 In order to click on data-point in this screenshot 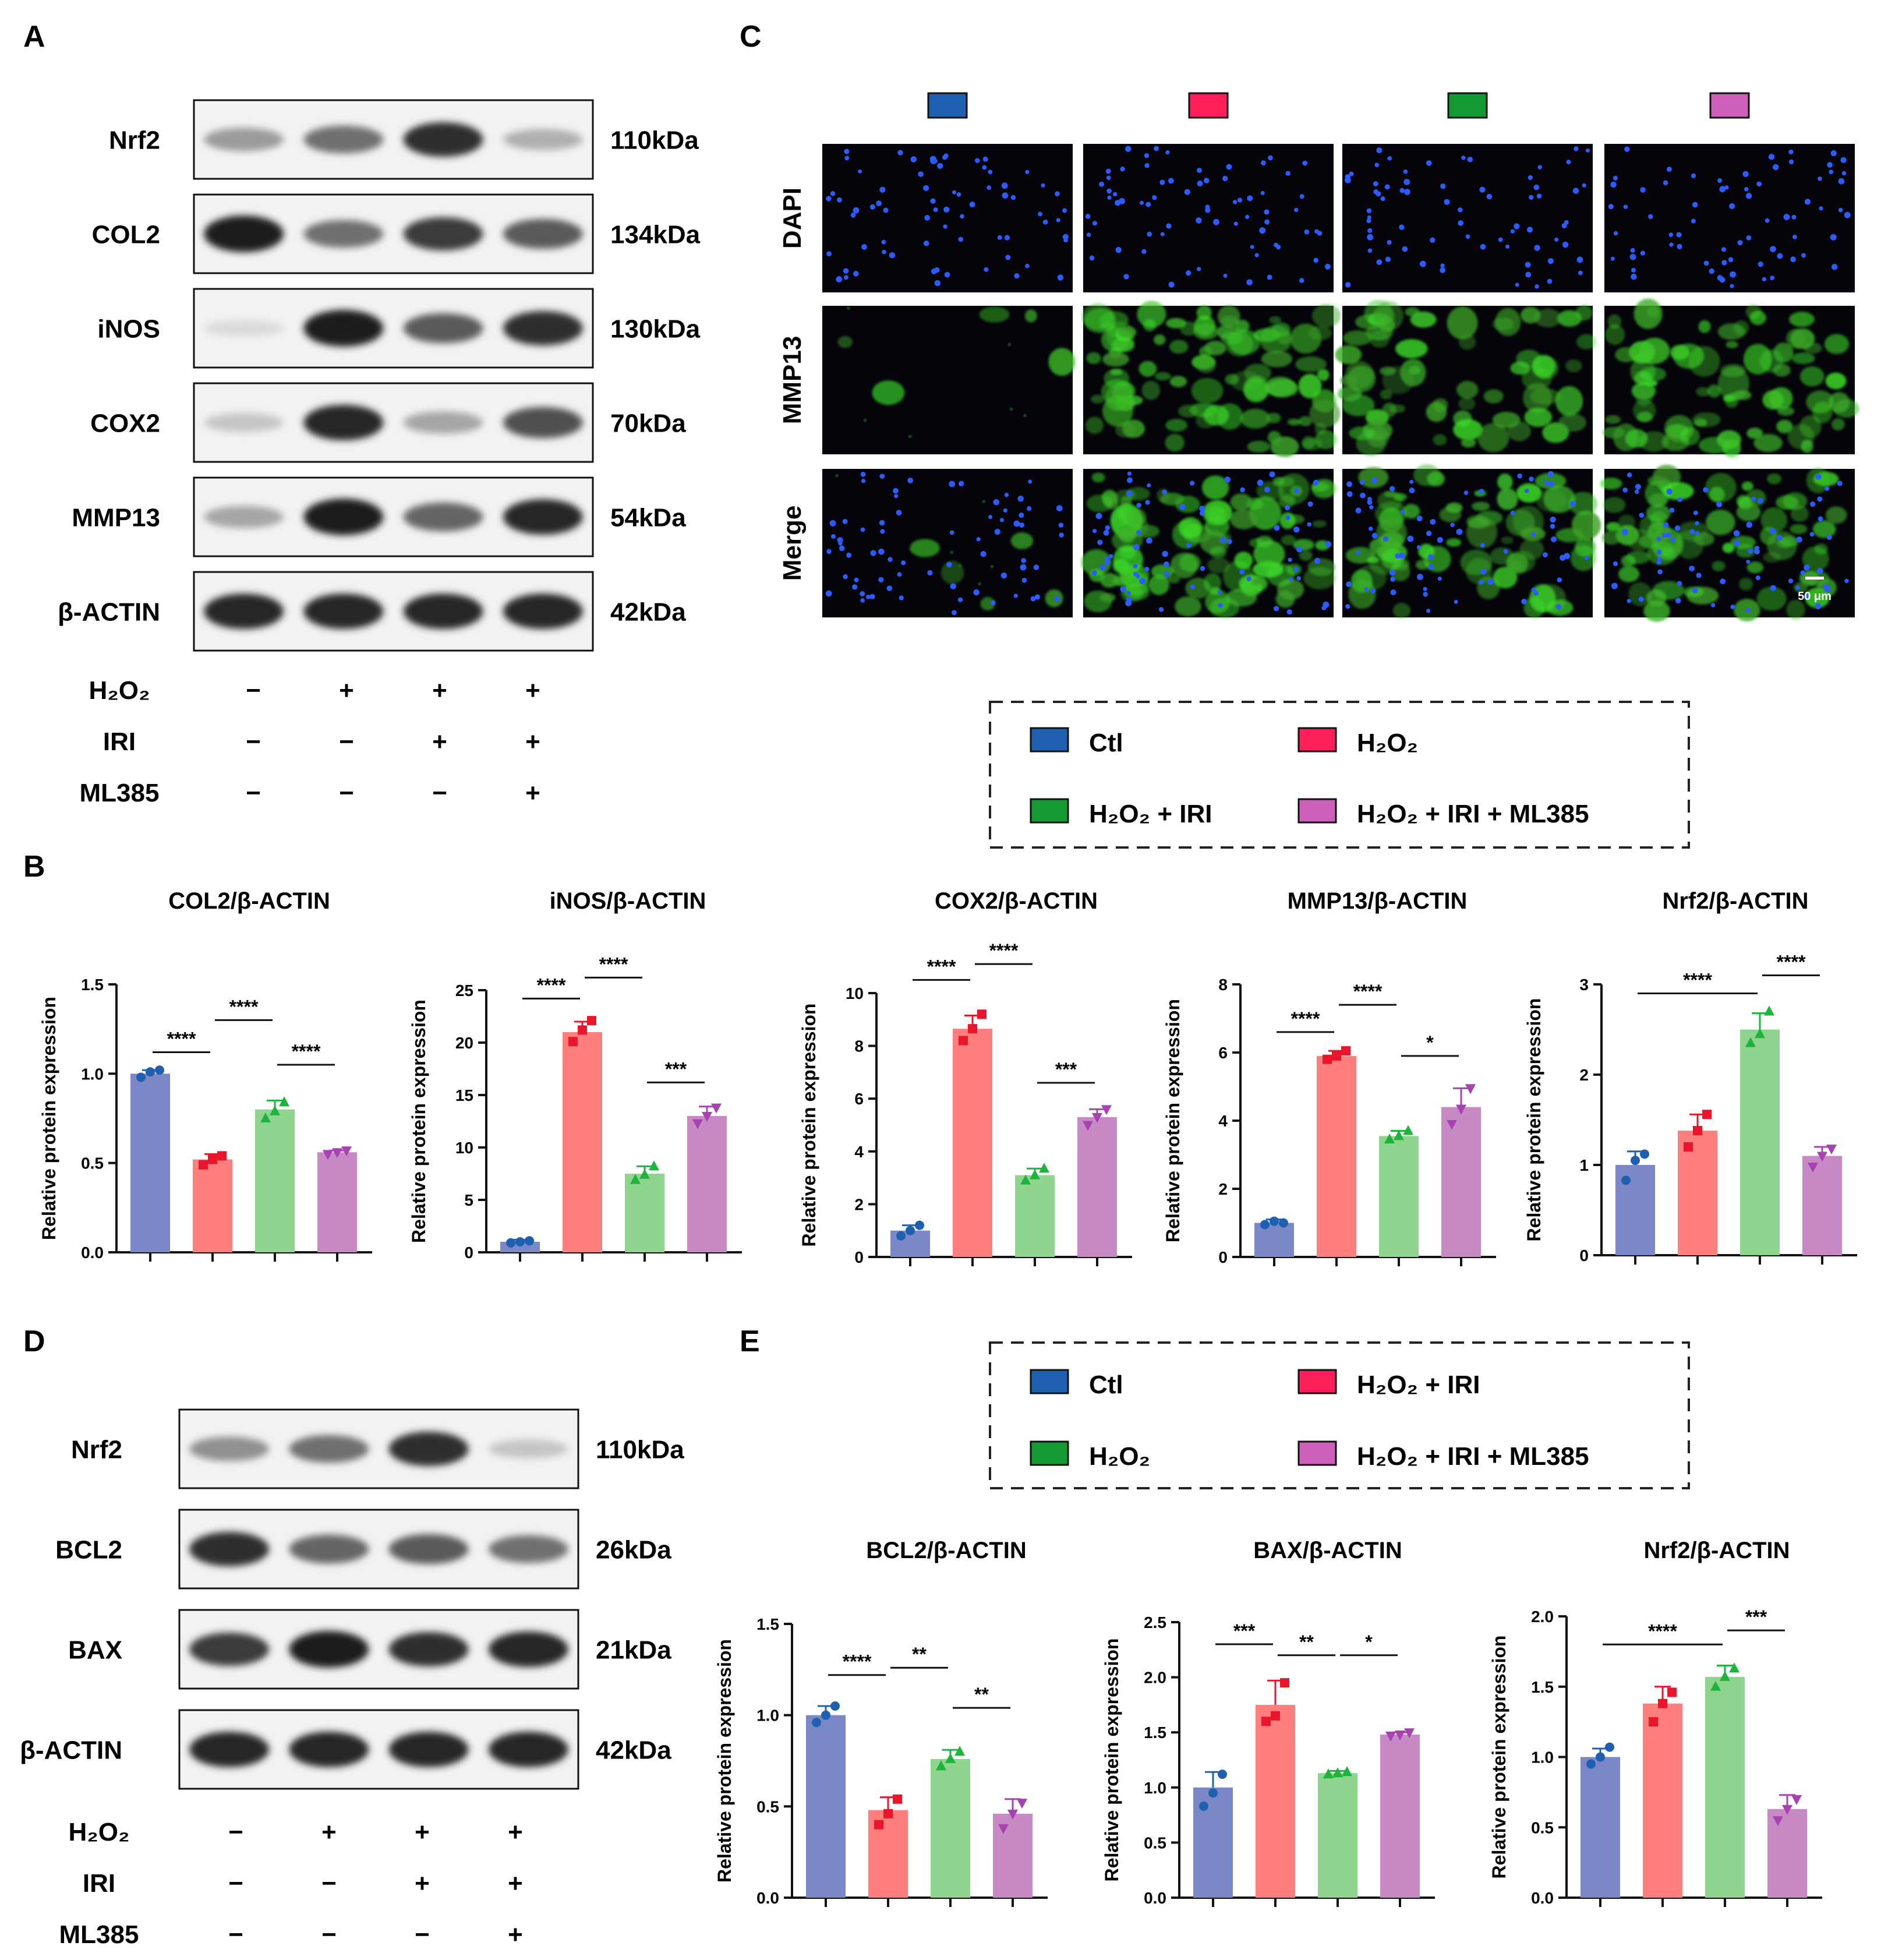, I will do `click(1283, 1223)`.